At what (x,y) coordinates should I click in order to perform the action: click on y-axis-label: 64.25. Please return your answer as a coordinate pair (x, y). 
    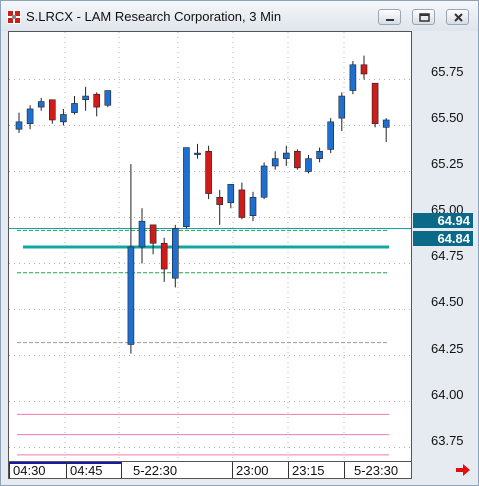
    Looking at the image, I should click on (447, 348).